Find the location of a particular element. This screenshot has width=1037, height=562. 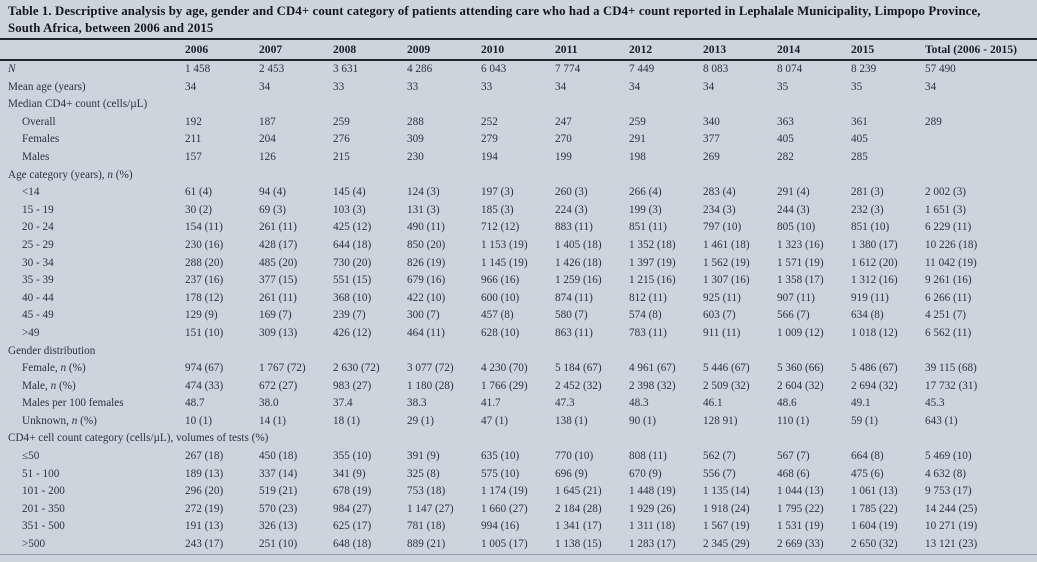

table-title-line2: South Africa, between 2006 and 2015 is located at coordinates (111, 27).